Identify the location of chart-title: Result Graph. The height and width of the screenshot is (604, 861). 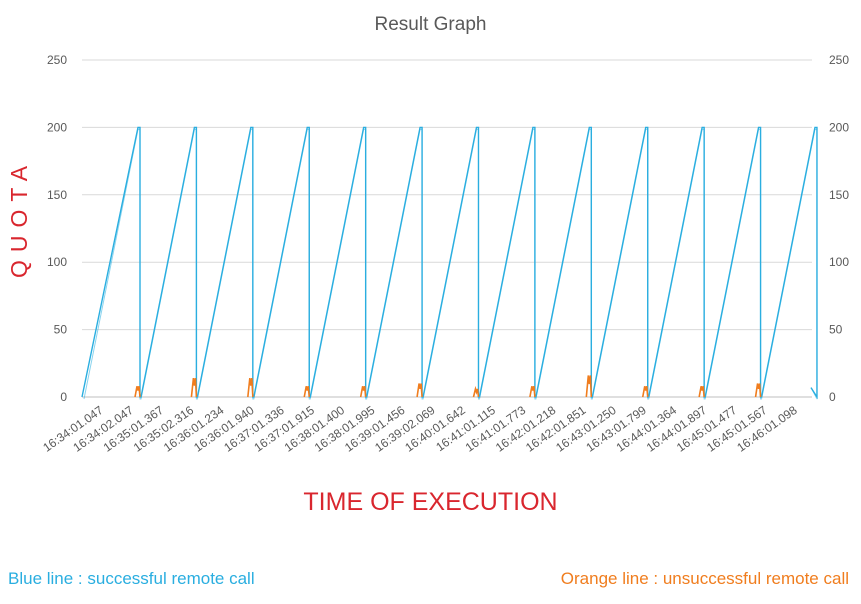
(430, 24).